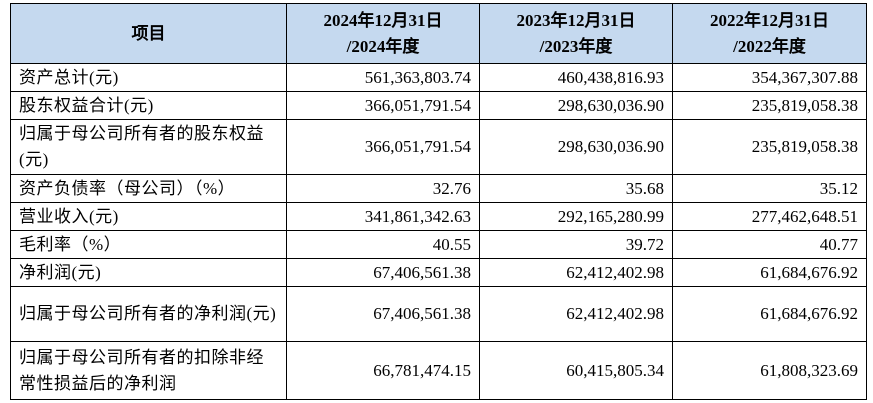 Image resolution: width=873 pixels, height=403 pixels. Describe the element at coordinates (383, 188) in the screenshot. I see `value-2024: 32.76` at that location.